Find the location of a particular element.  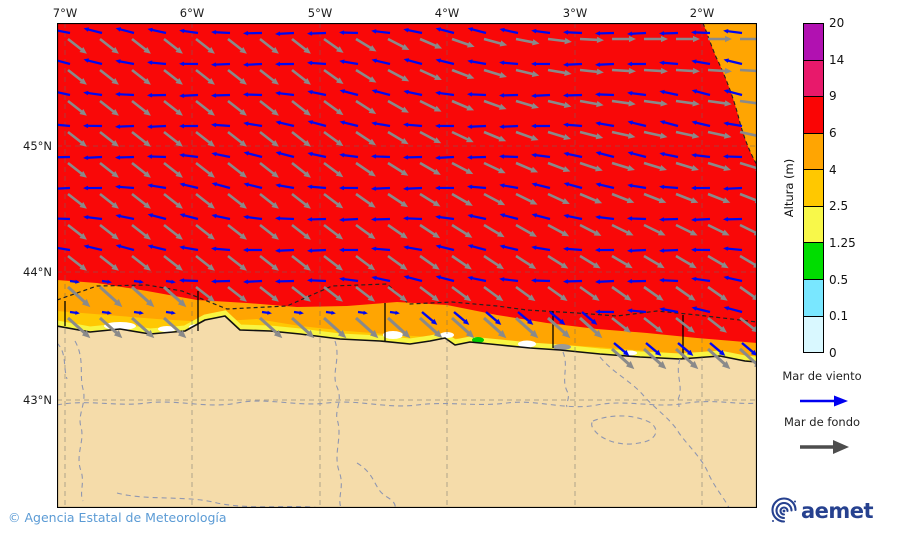

copyright-text: © Agencia Estatal de Meteorología is located at coordinates (117, 517).